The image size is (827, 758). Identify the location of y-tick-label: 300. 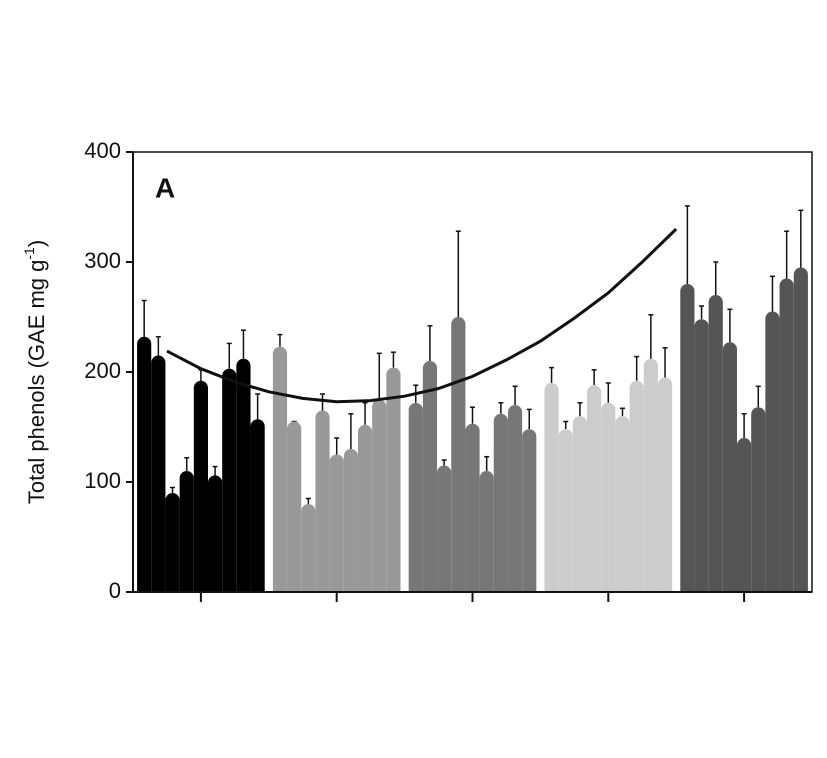
(102, 260).